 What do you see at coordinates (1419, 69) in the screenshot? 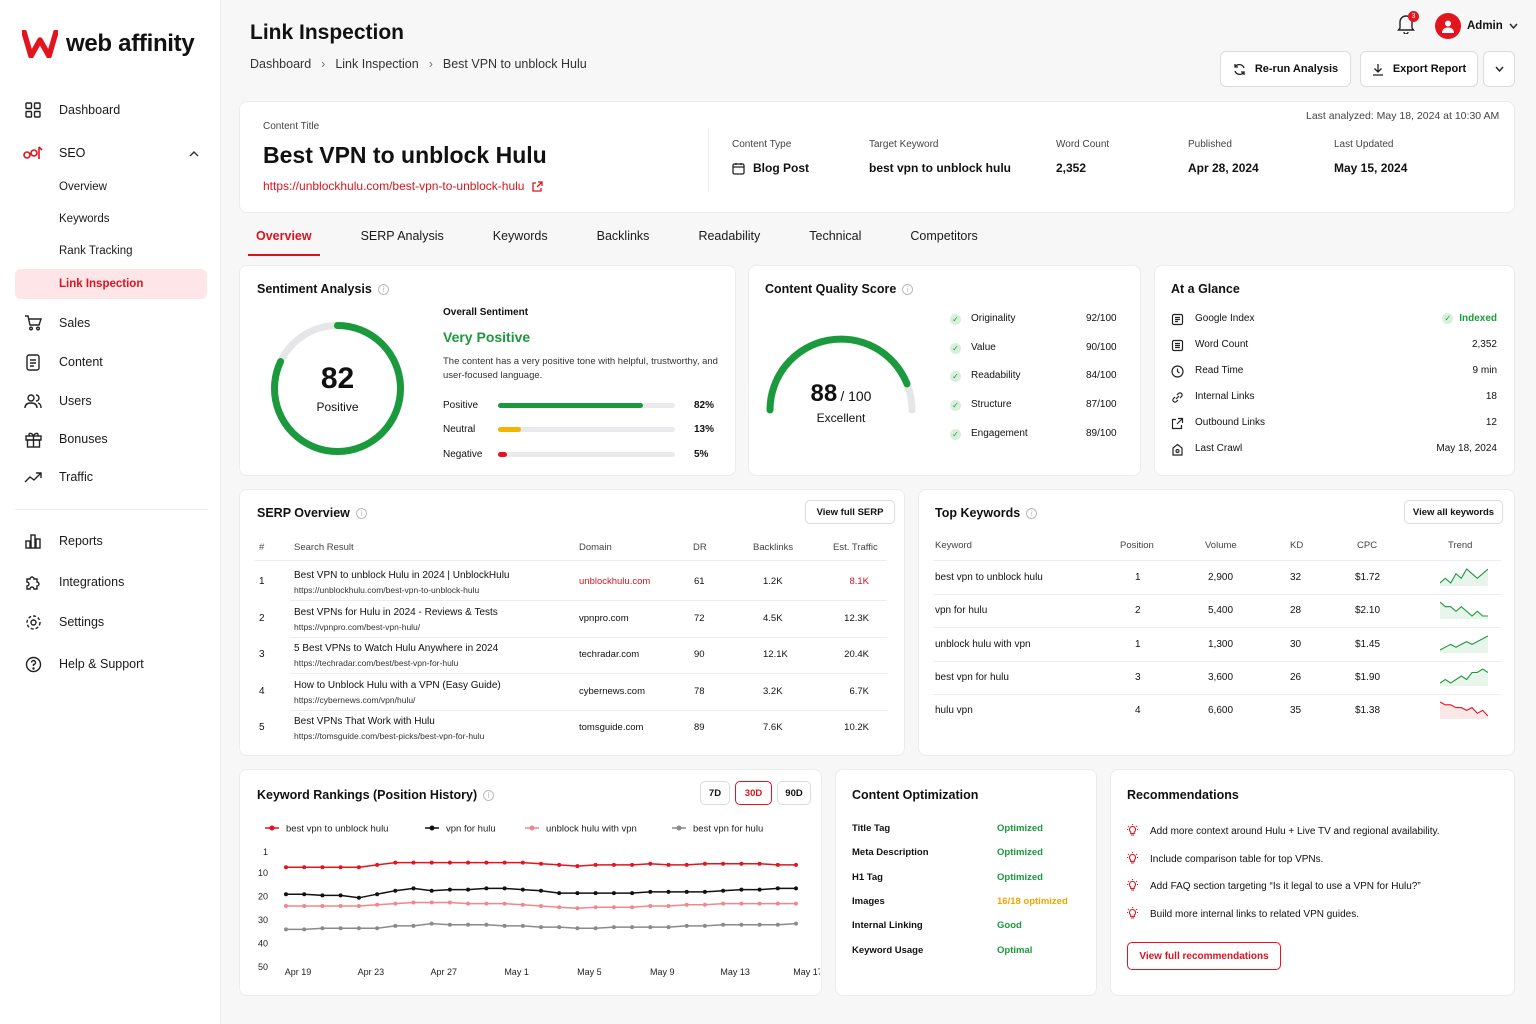
I see `export-report-button: Export Report` at bounding box center [1419, 69].